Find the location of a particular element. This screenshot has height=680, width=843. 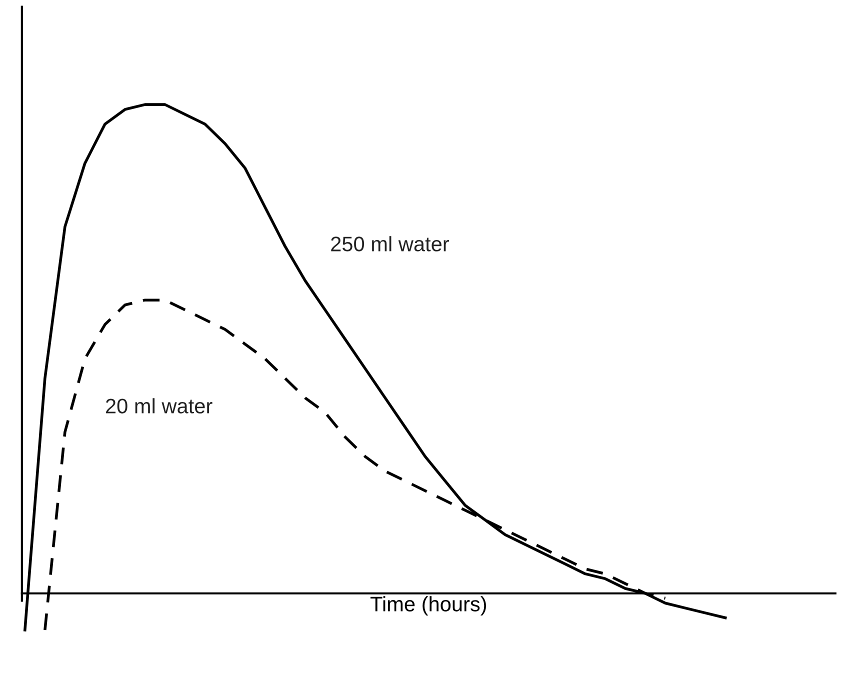

series-label: 250 ml water is located at coordinates (390, 244).